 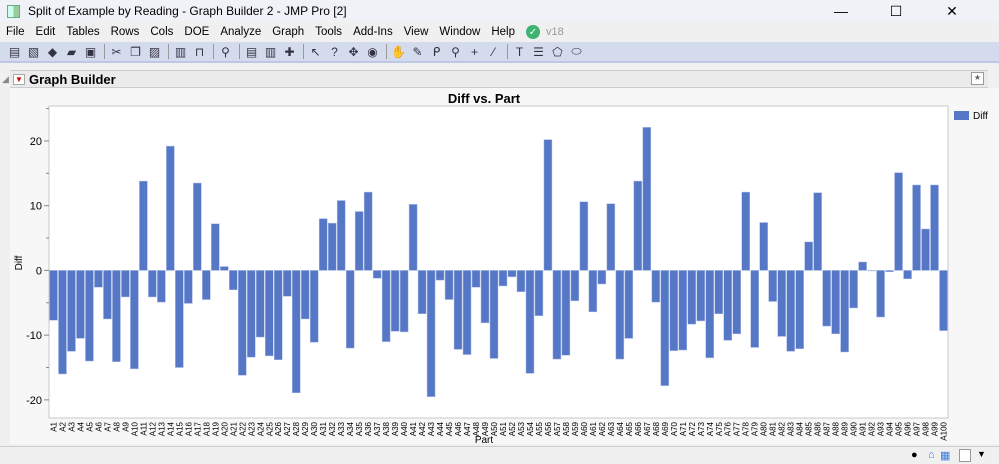 What do you see at coordinates (952, 10) in the screenshot?
I see `close-button: ✕` at bounding box center [952, 10].